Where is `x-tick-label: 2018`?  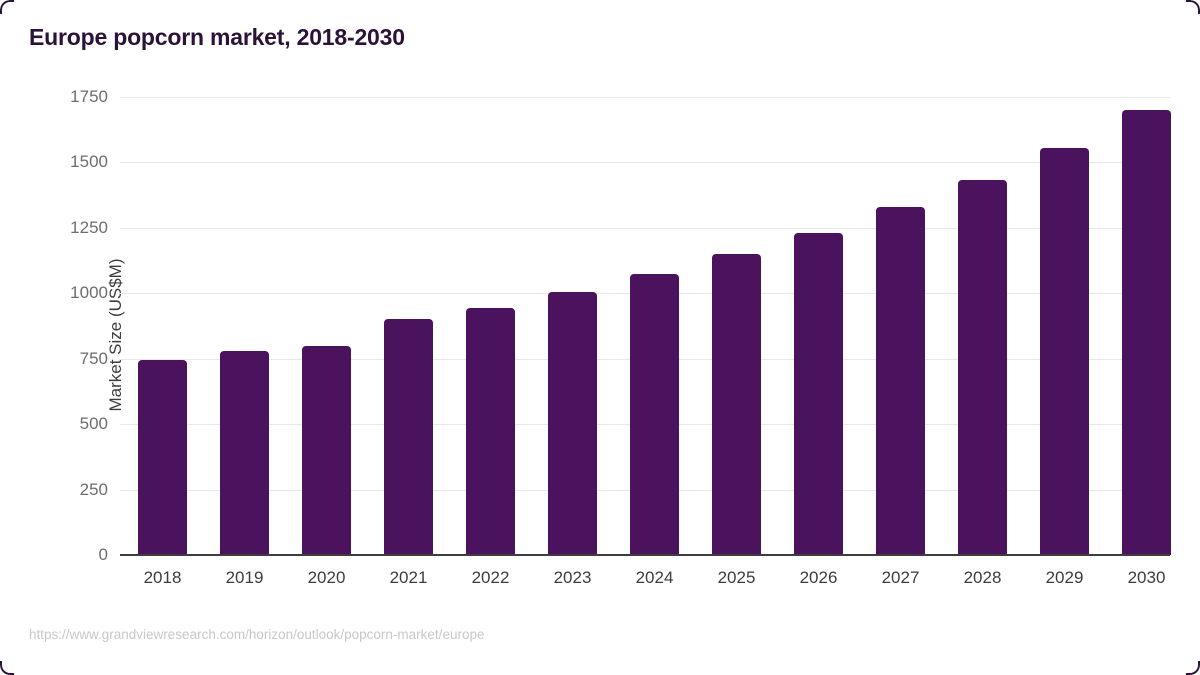 x-tick-label: 2018 is located at coordinates (162, 577).